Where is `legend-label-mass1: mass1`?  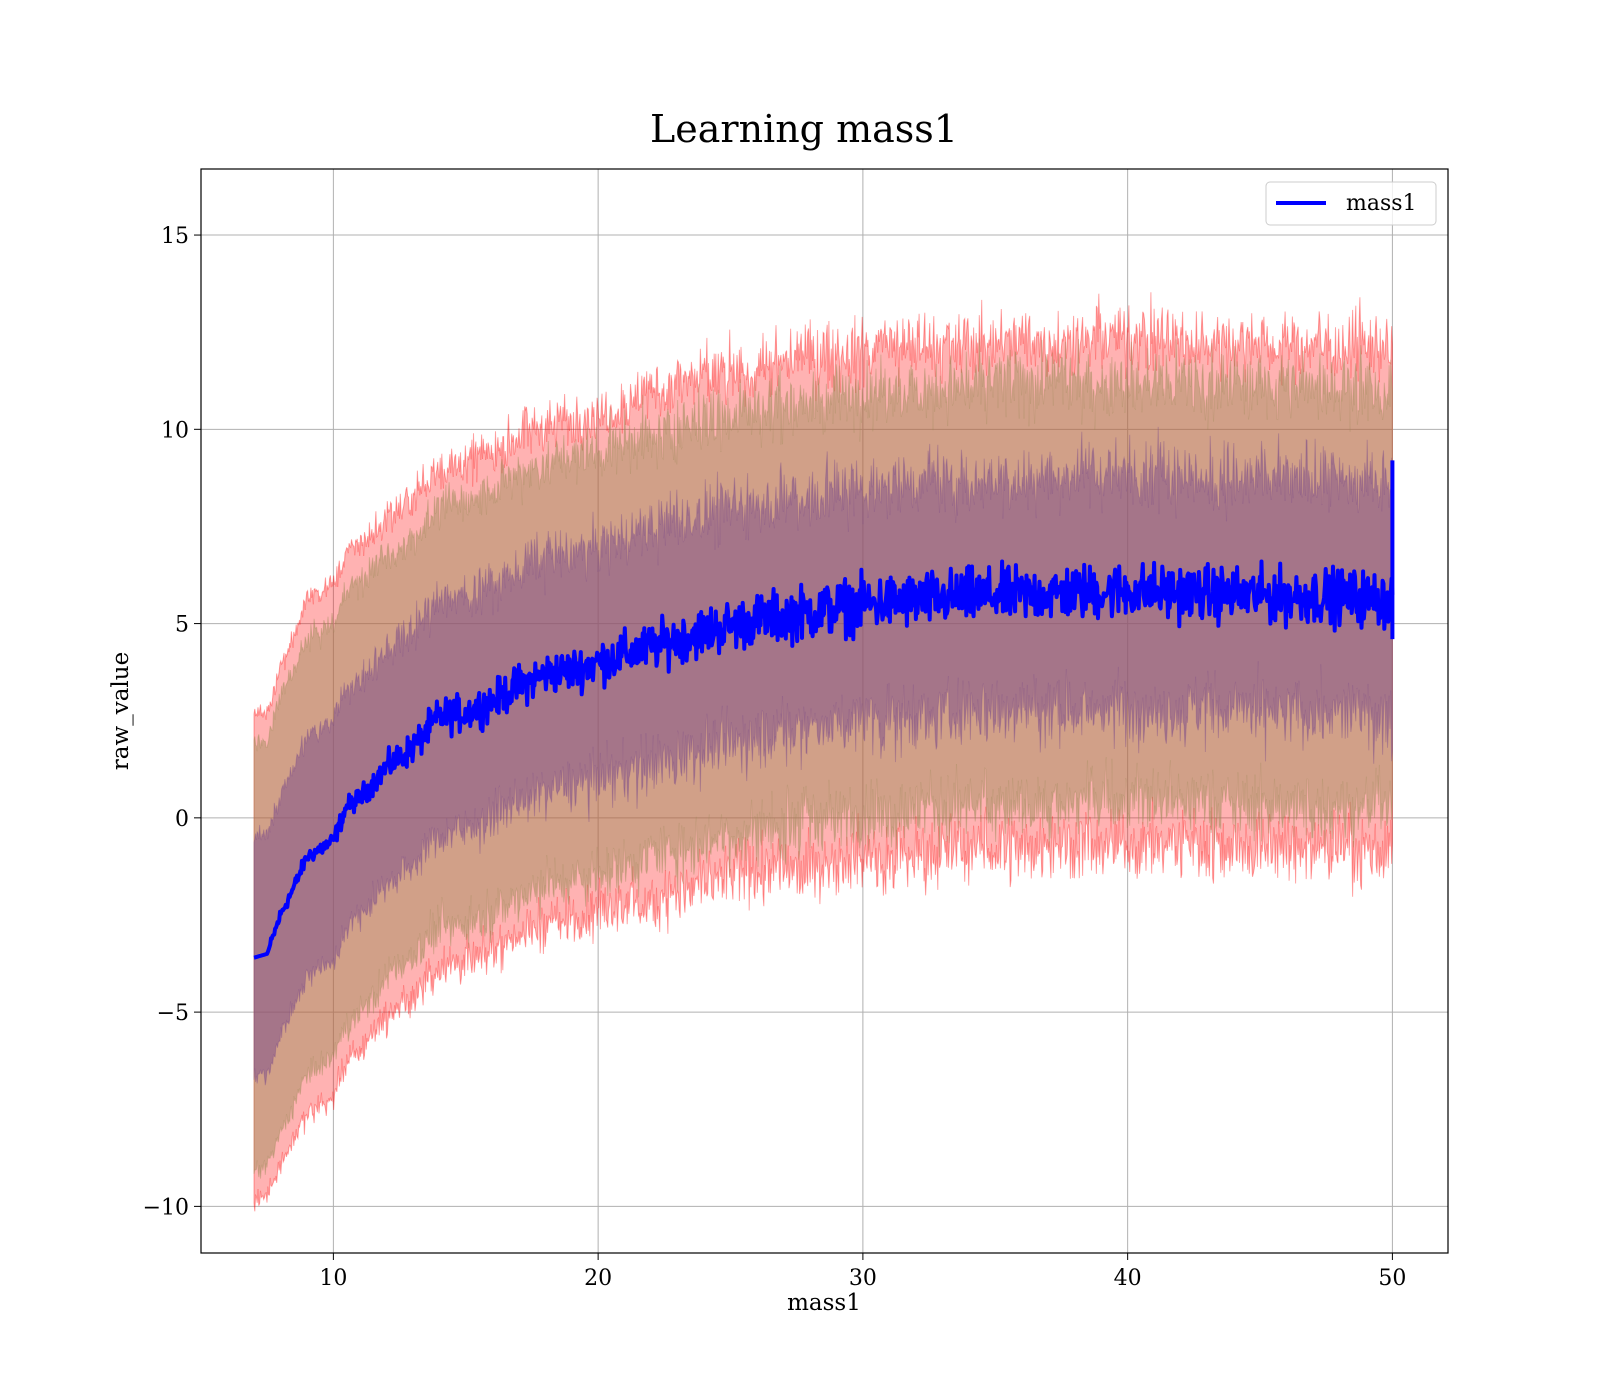
legend-label-mass1: mass1 is located at coordinates (1381, 203).